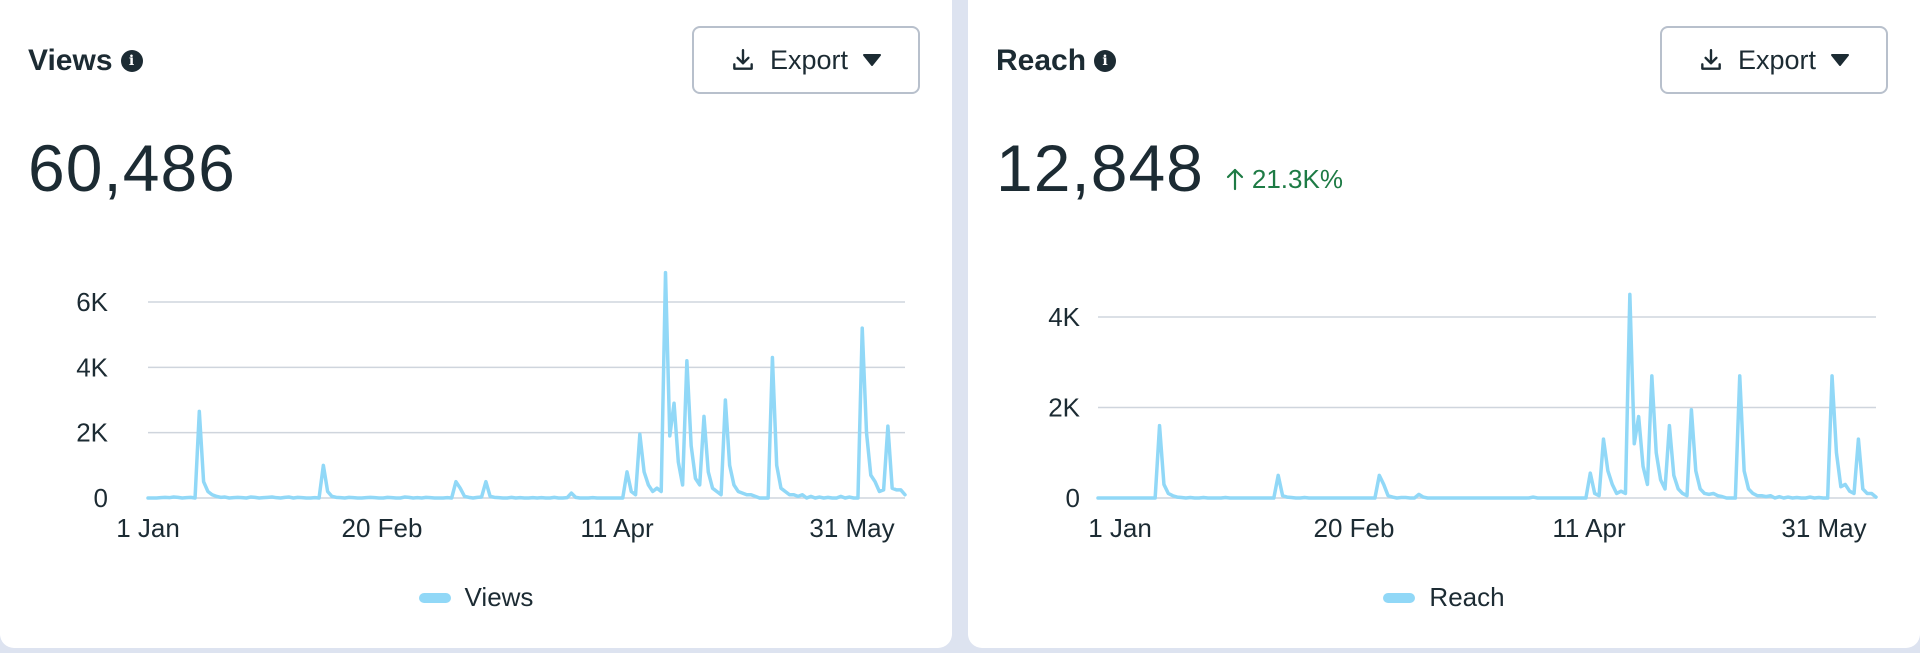  I want to click on views-metric: 60,486, so click(132, 168).